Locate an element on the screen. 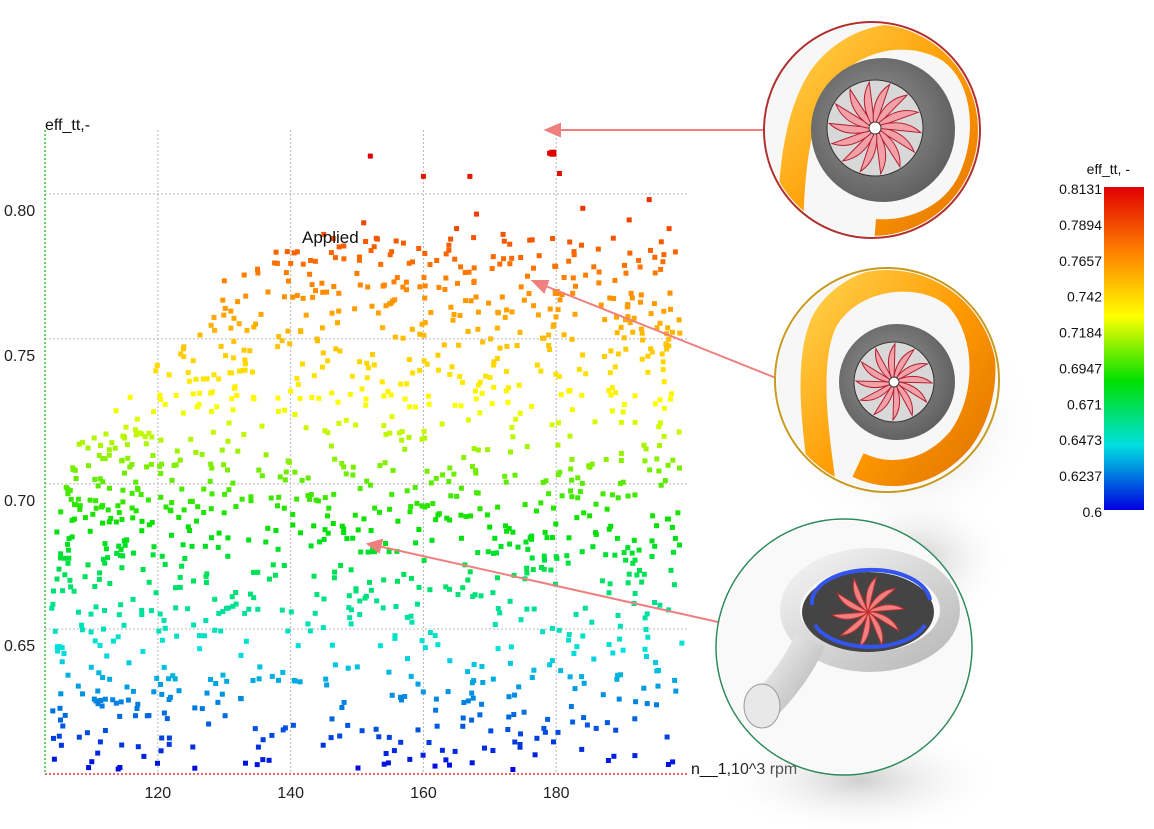  colorbar-label-2: 0.7657 is located at coordinates (1080, 261).